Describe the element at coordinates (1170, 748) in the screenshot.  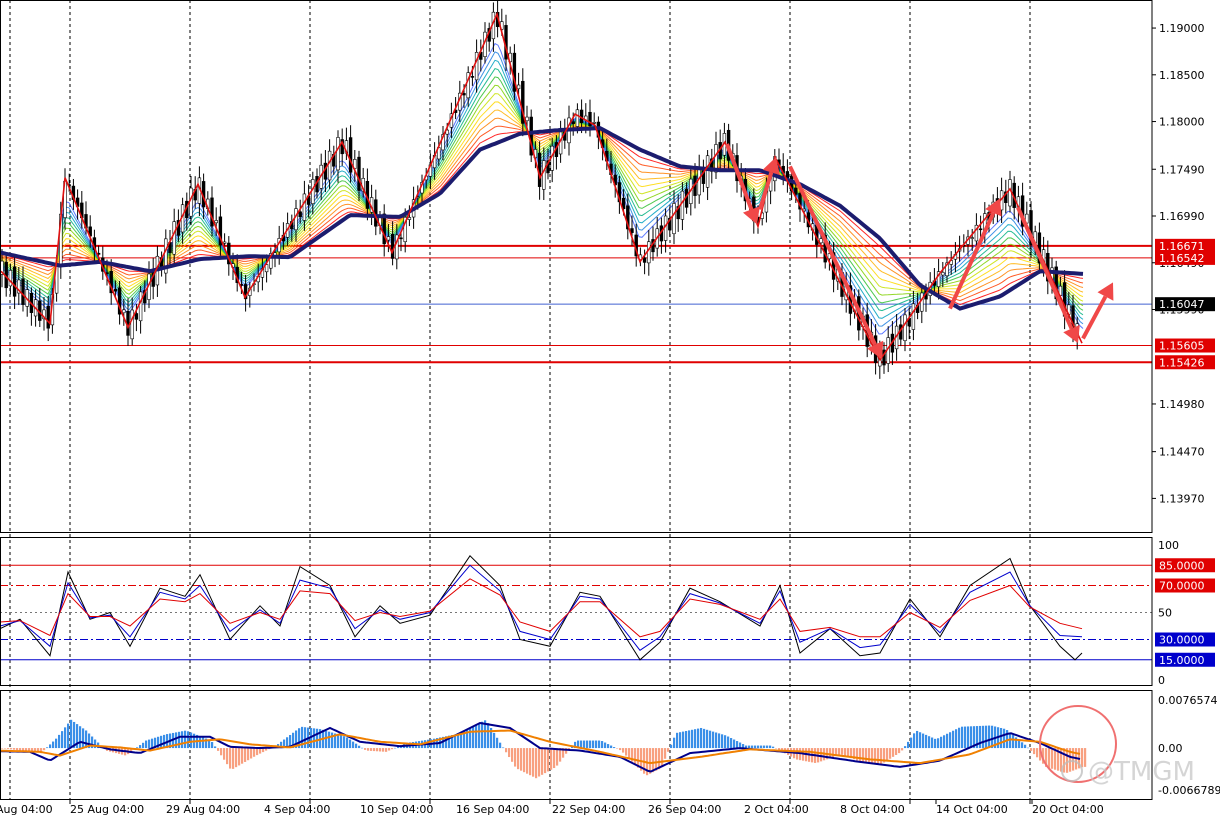
I see `macd-tick-label: 0.00` at that location.